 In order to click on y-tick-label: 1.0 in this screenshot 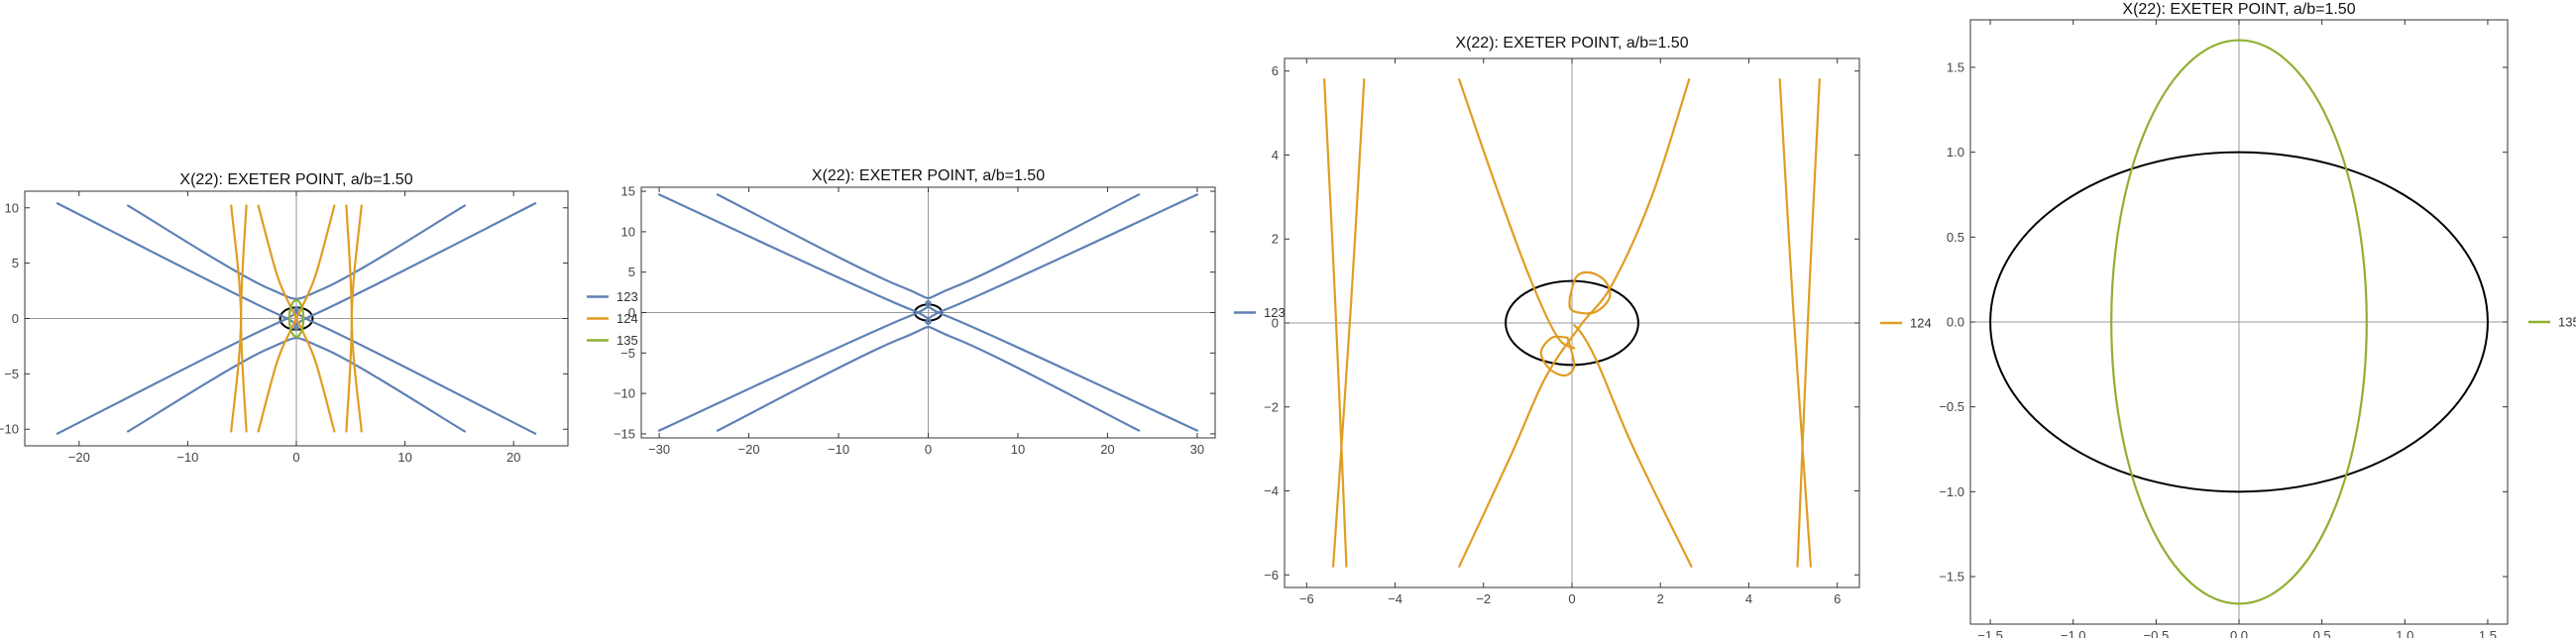, I will do `click(1955, 152)`.